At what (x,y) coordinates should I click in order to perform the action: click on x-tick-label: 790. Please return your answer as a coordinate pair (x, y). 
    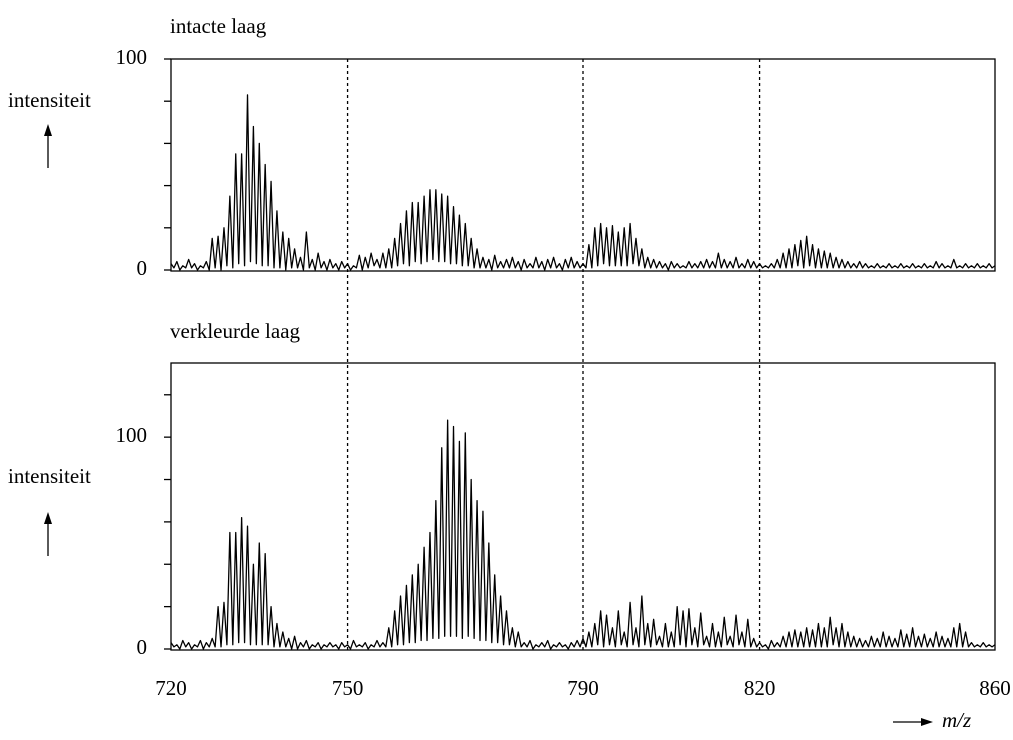
    Looking at the image, I should click on (583, 688).